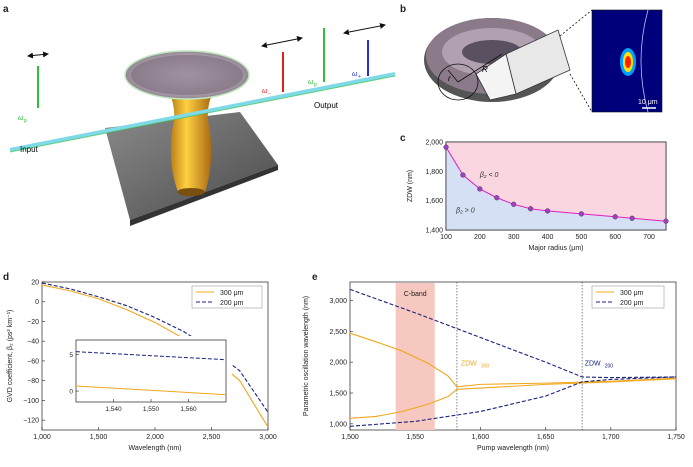  What do you see at coordinates (434, 143) in the screenshot?
I see `c-ytick-label: 2,000` at bounding box center [434, 143].